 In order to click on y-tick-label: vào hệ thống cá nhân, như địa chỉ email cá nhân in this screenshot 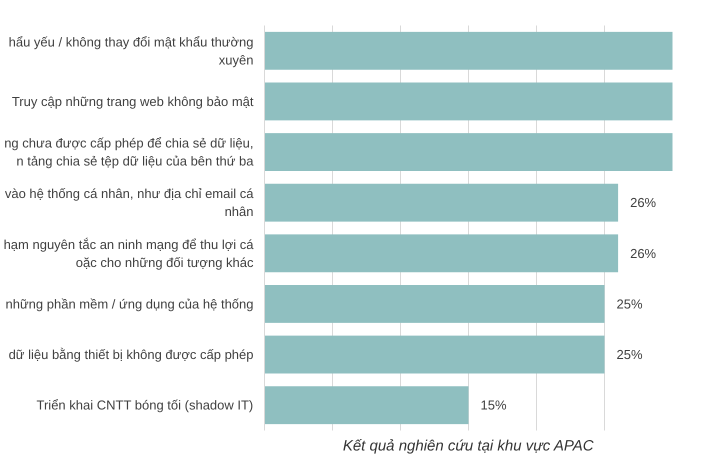, I will do `click(129, 203)`.